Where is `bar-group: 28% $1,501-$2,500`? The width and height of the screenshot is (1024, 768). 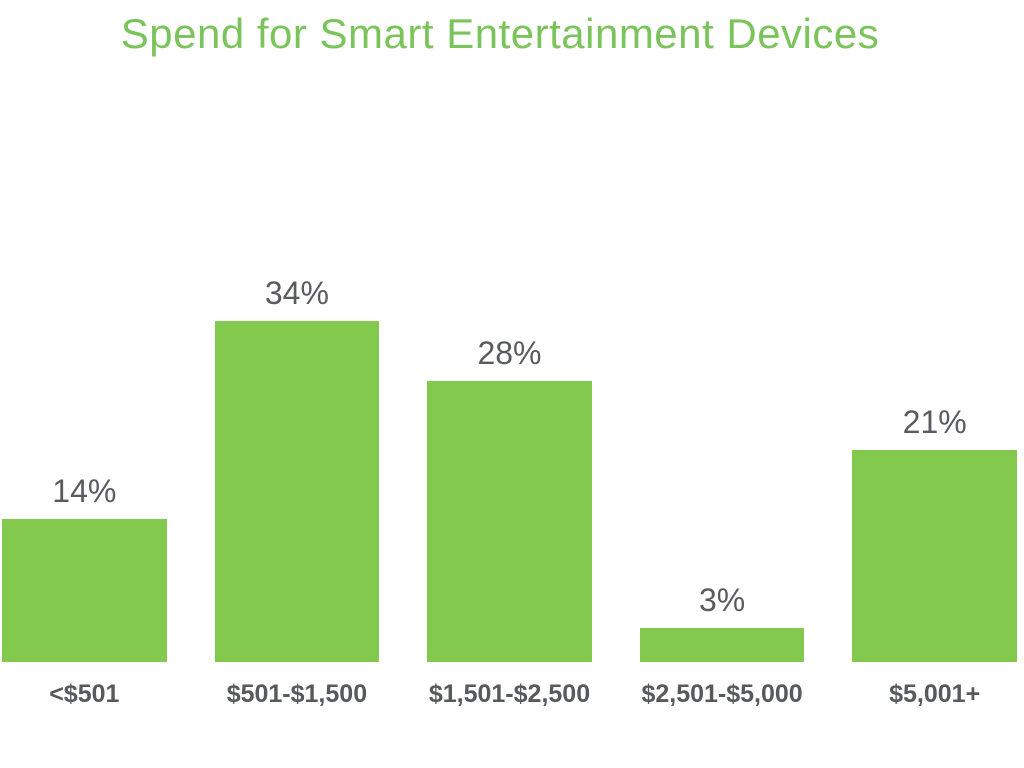 bar-group: 28% $1,501-$2,500 is located at coordinates (509, 523).